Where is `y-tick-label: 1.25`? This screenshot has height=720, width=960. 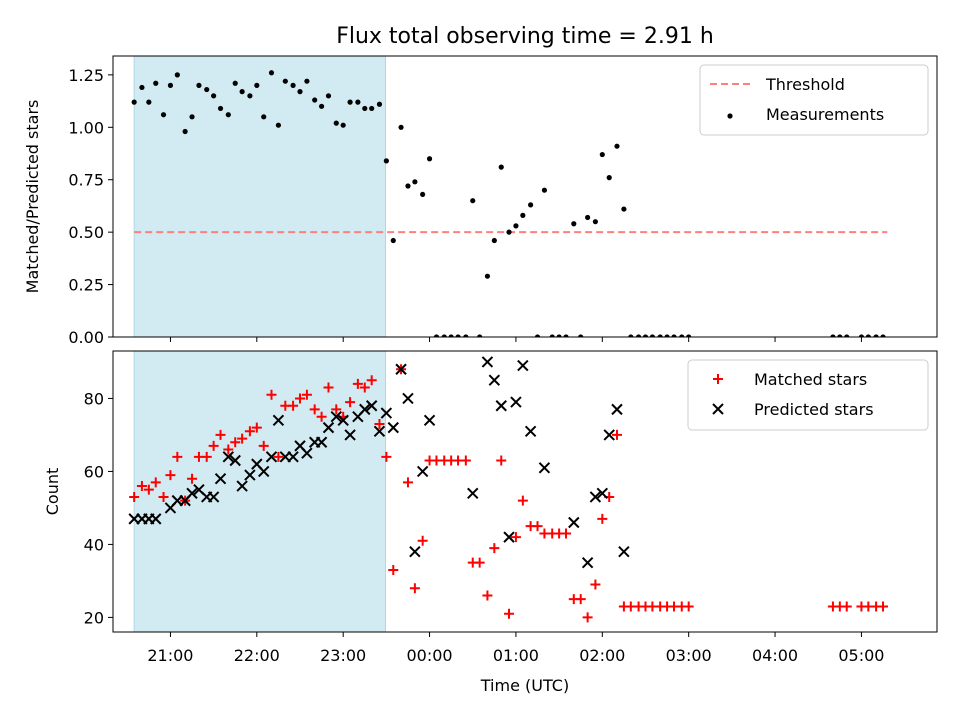
y-tick-label: 1.25 is located at coordinates (86, 75).